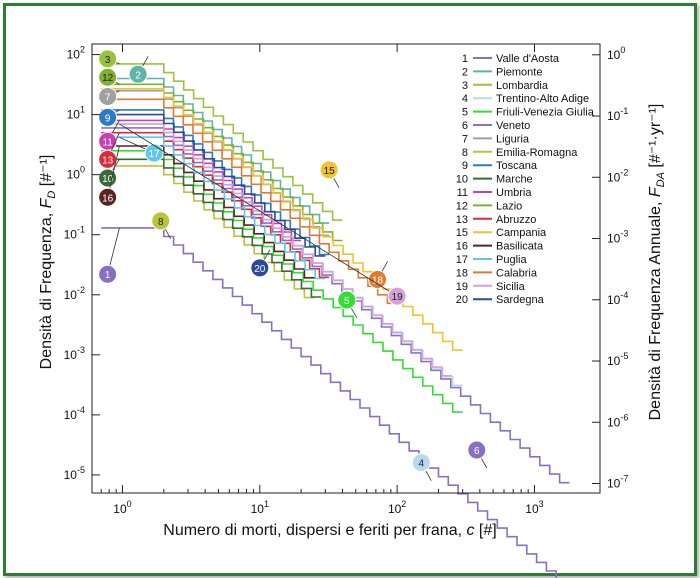 The image size is (700, 578). I want to click on y-tick-label: 10⁻¹, so click(74, 233).